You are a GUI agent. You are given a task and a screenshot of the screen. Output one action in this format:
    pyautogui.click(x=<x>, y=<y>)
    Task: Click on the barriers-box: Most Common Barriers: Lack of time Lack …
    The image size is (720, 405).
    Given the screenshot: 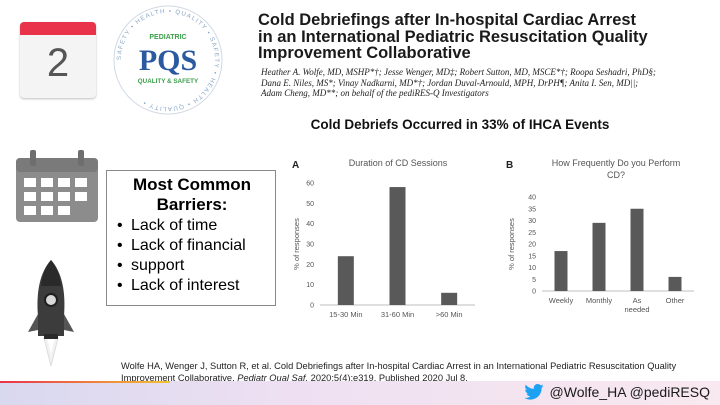 What is the action you would take?
    pyautogui.click(x=191, y=238)
    